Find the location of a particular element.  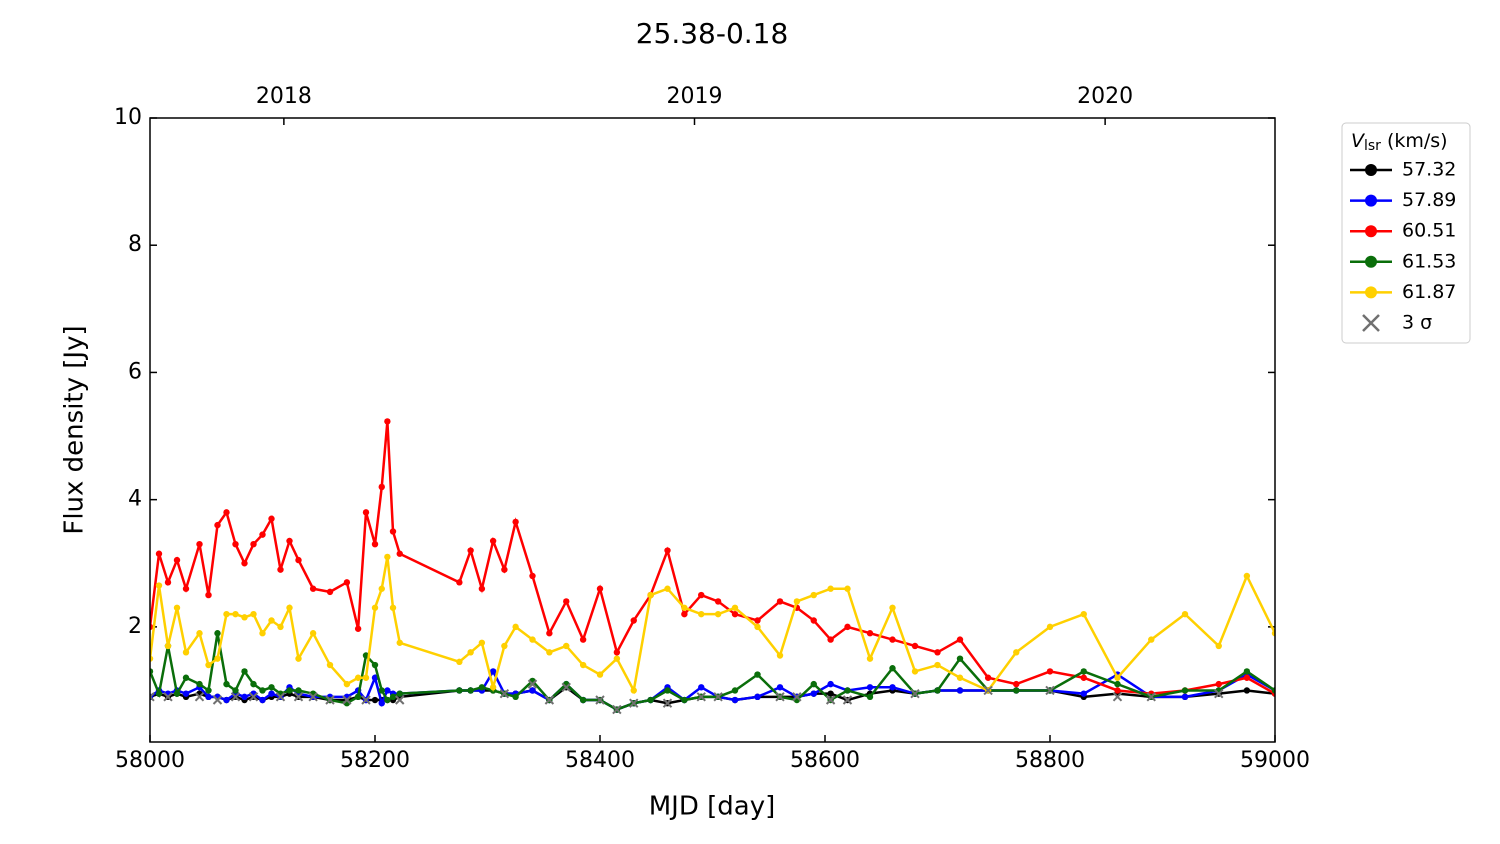

x2-tick-label: 2020 is located at coordinates (1105, 96).